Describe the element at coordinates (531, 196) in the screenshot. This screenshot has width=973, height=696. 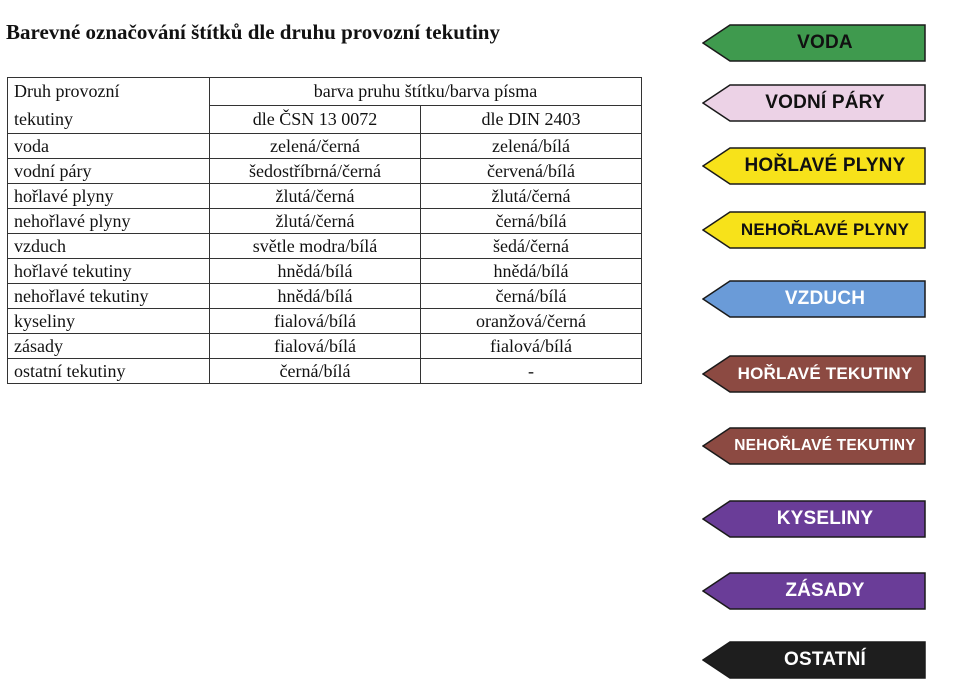
I see `cell-din: žlutá/černá` at that location.